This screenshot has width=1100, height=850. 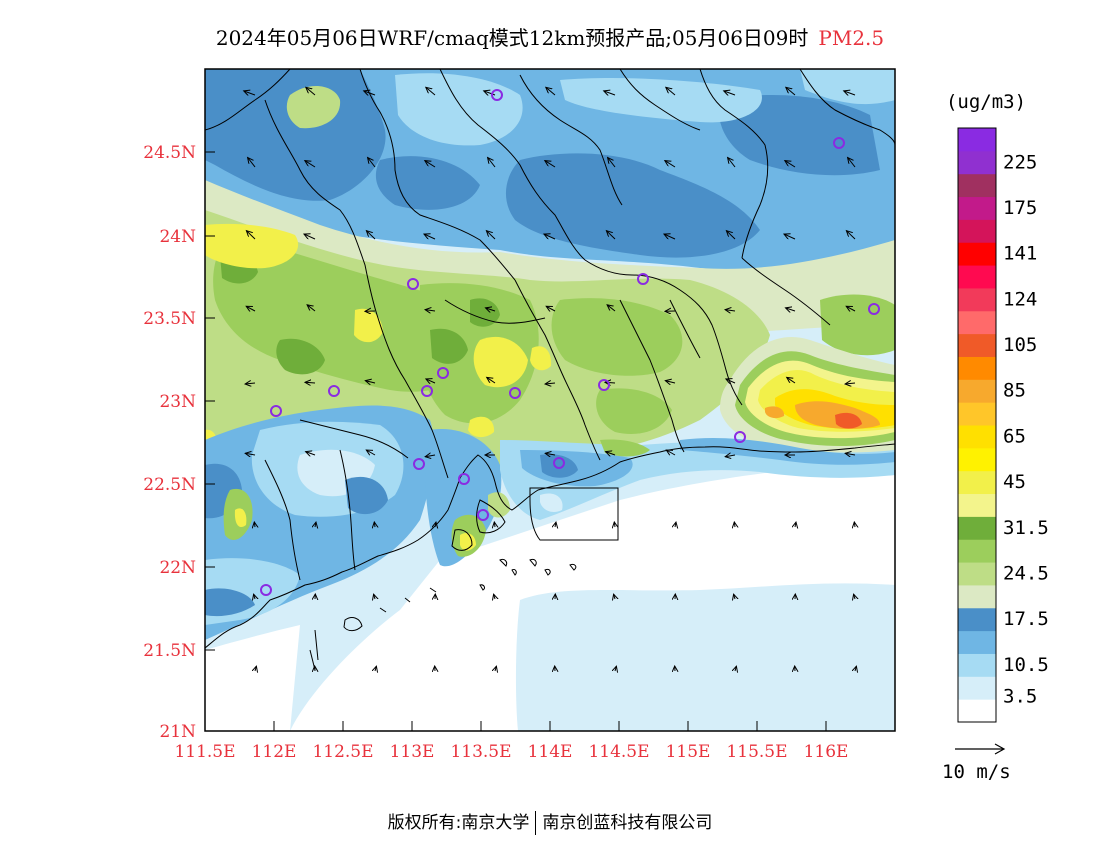 What do you see at coordinates (1026, 574) in the screenshot?
I see `legend-label: 24.5` at bounding box center [1026, 574].